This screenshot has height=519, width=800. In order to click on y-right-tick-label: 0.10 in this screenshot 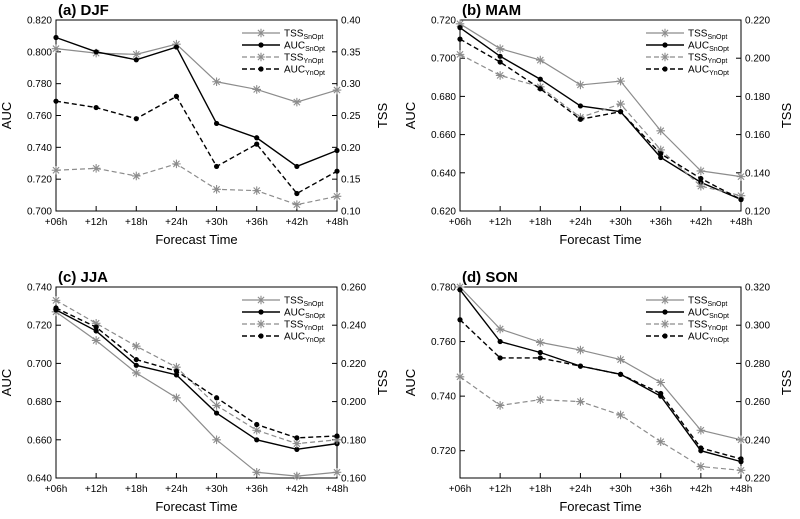, I will do `click(351, 212)`.